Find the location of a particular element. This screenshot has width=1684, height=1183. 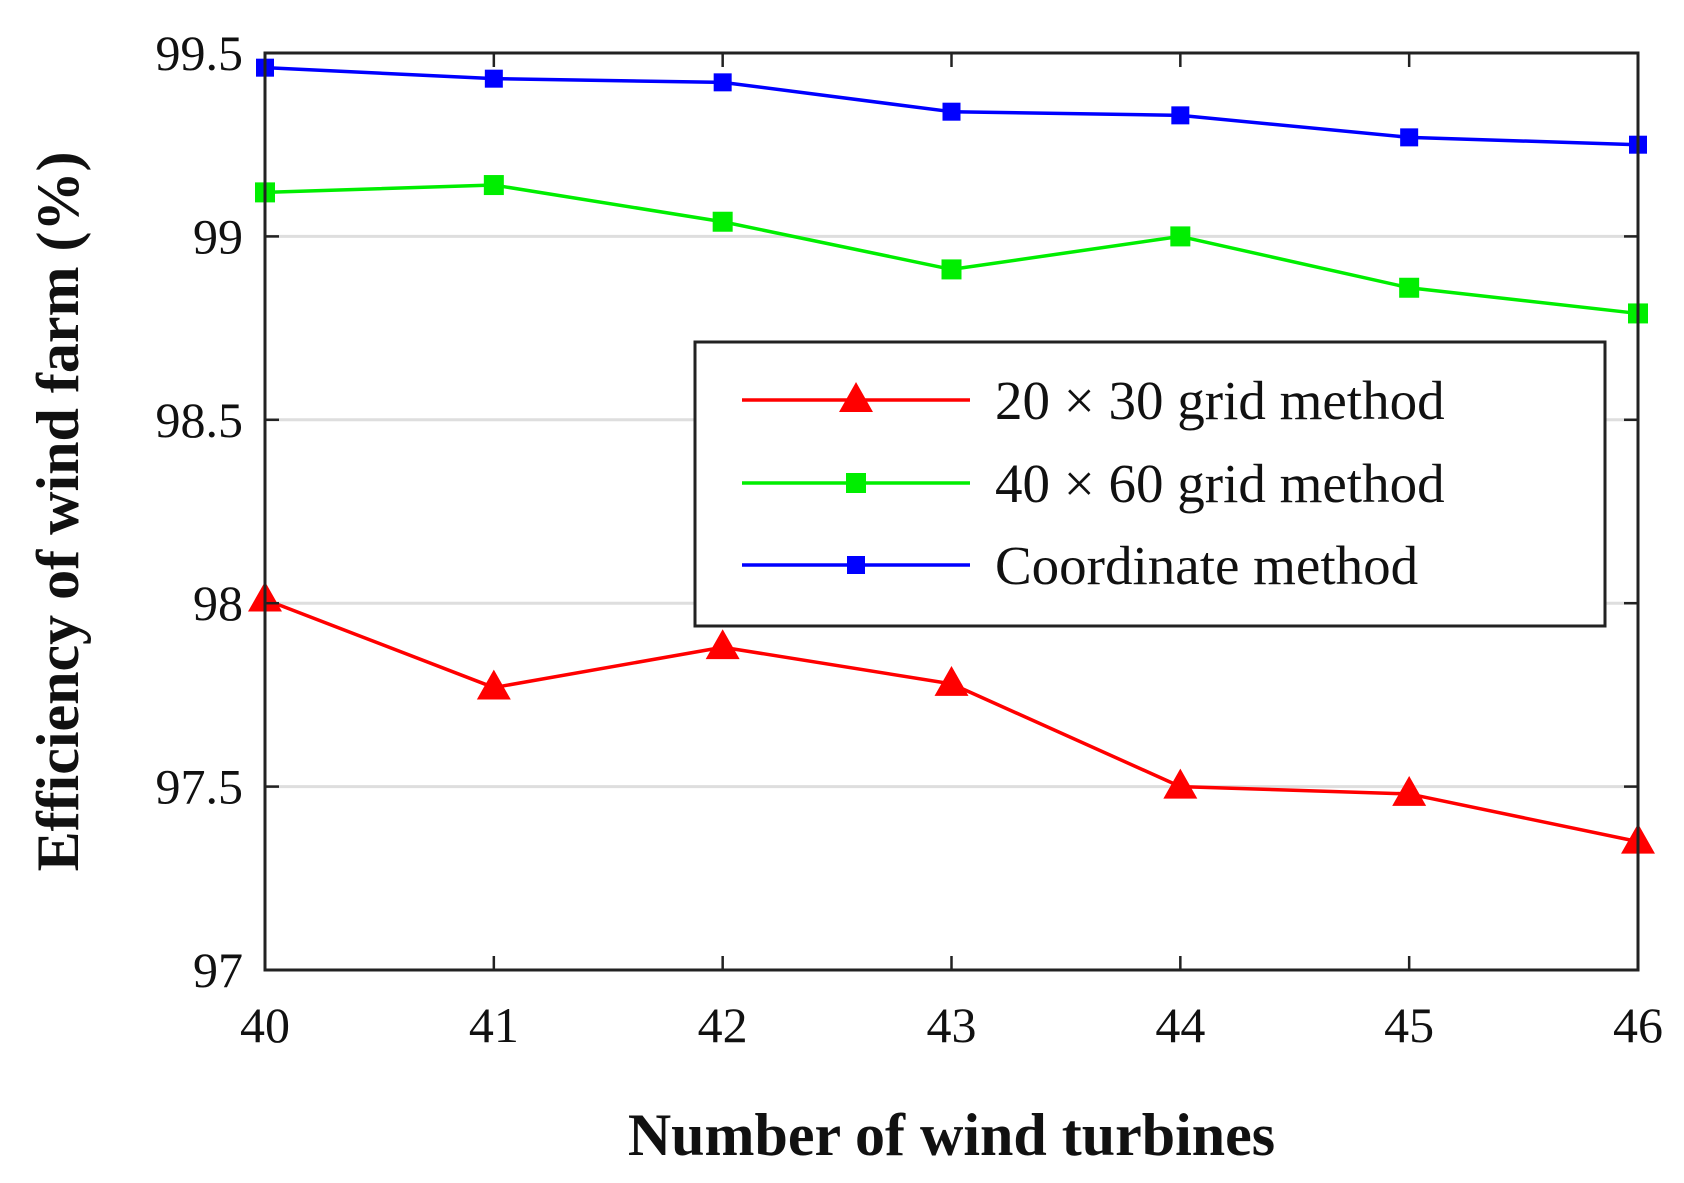

y-tick-label: 97.5 is located at coordinates (200, 787).